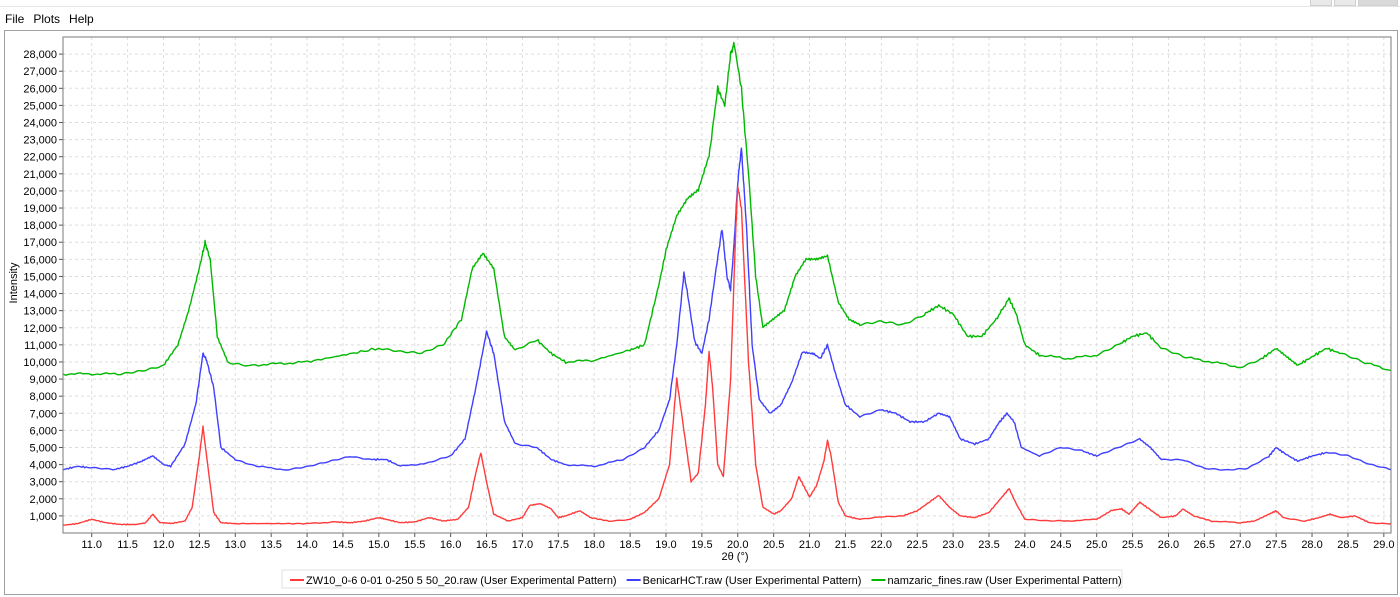 The height and width of the screenshot is (597, 1400). What do you see at coordinates (40, 329) in the screenshot?
I see `y-tick-label: 12,000` at bounding box center [40, 329].